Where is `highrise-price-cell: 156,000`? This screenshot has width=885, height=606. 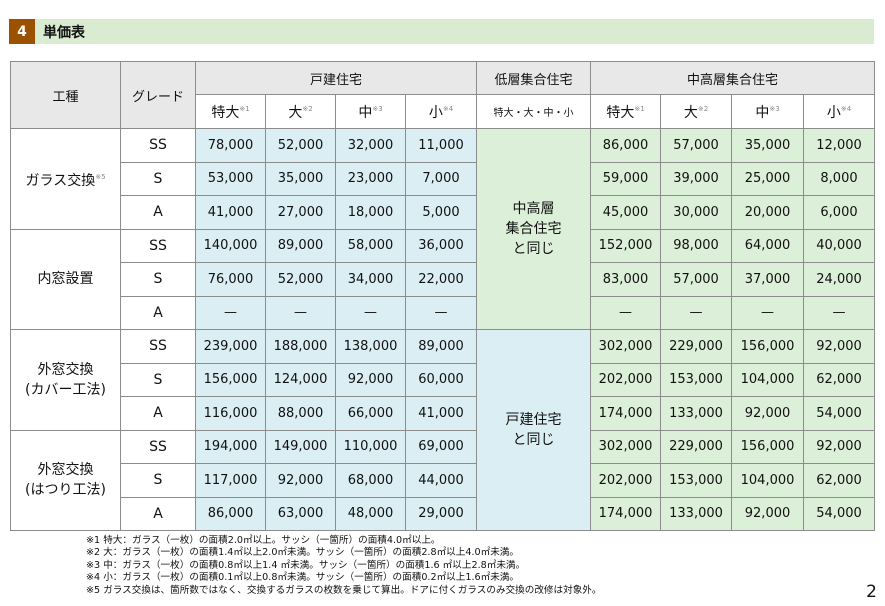
highrise-price-cell: 156,000 is located at coordinates (768, 346).